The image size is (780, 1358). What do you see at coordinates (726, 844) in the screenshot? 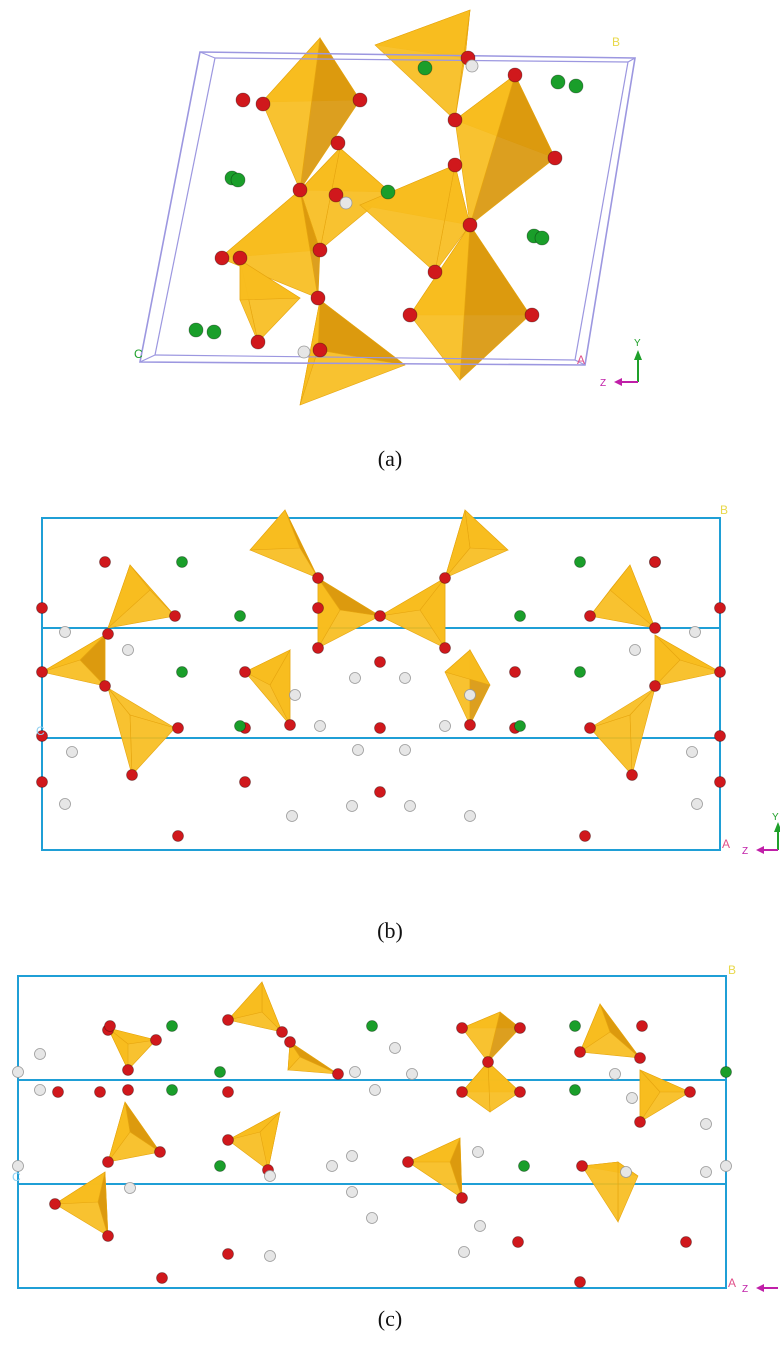
I see `corner-label-a: A` at bounding box center [726, 844].